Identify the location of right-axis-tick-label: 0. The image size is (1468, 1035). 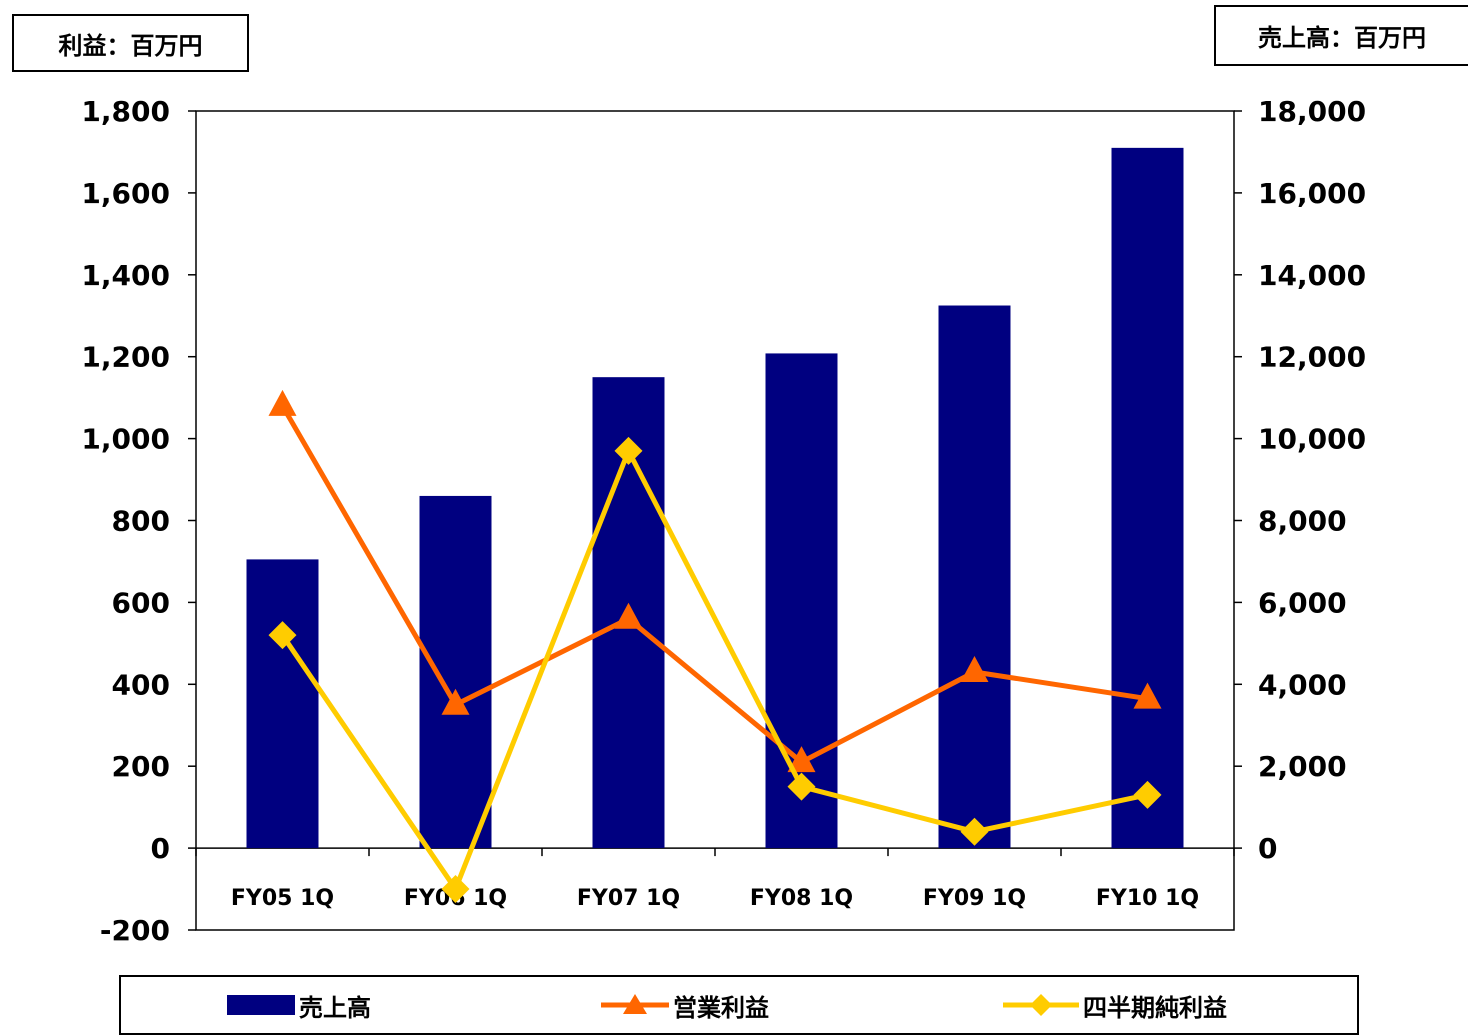
(1267, 848).